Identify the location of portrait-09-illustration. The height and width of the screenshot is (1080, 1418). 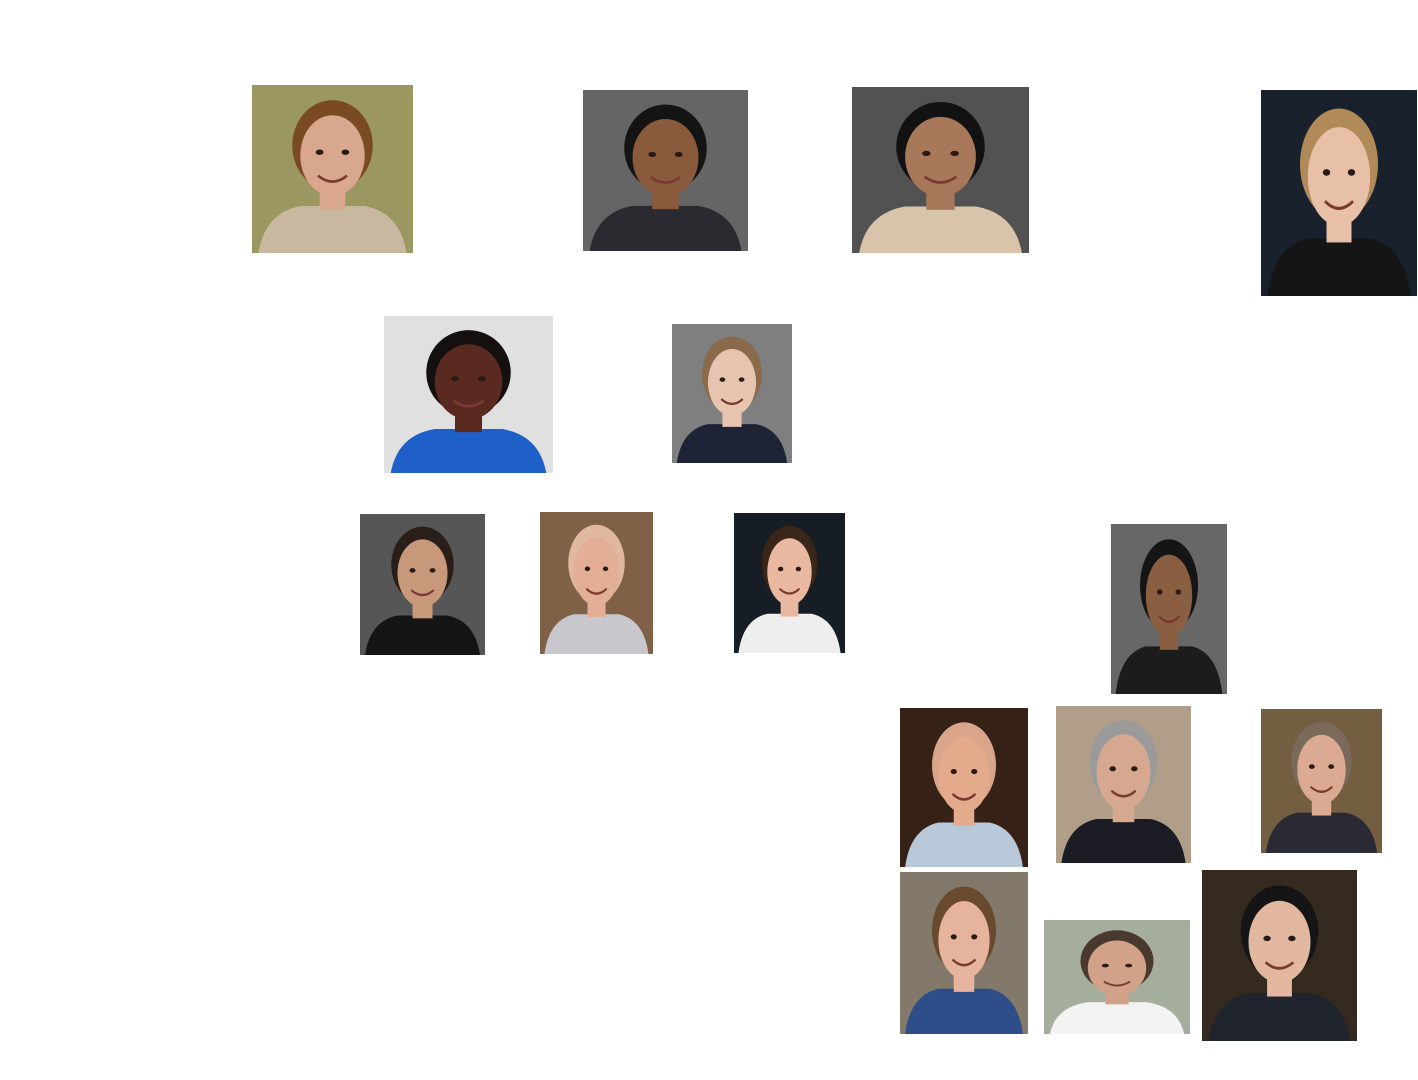
(789, 583).